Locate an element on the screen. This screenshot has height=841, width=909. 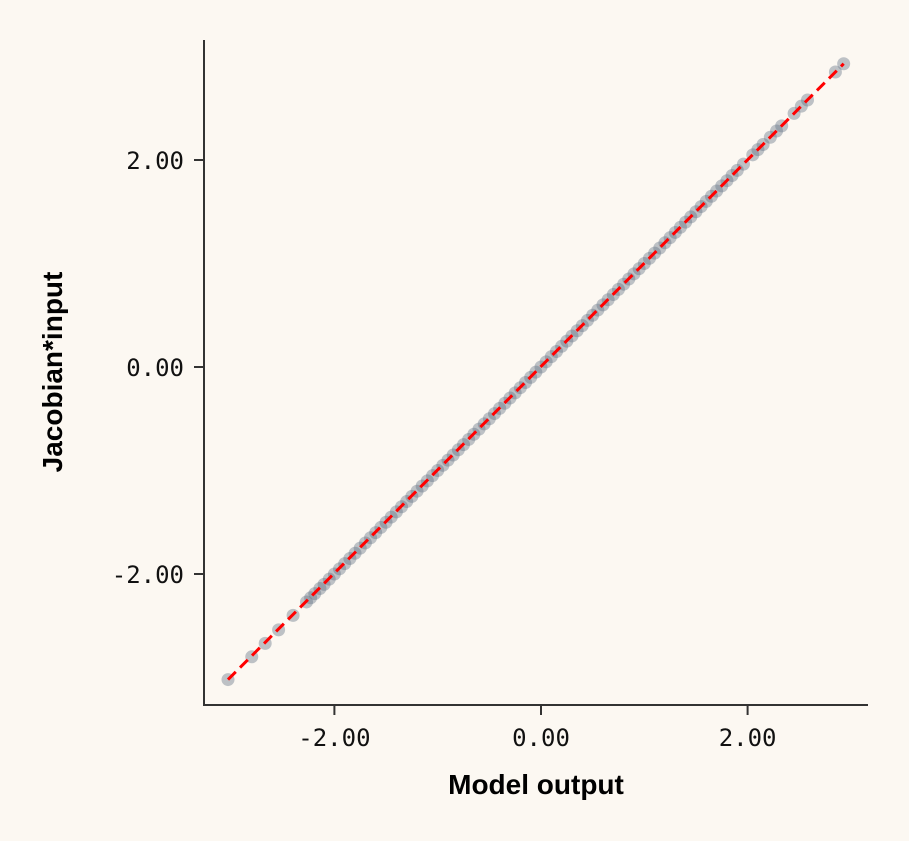
x-tick-label: -2.00 is located at coordinates (334, 738).